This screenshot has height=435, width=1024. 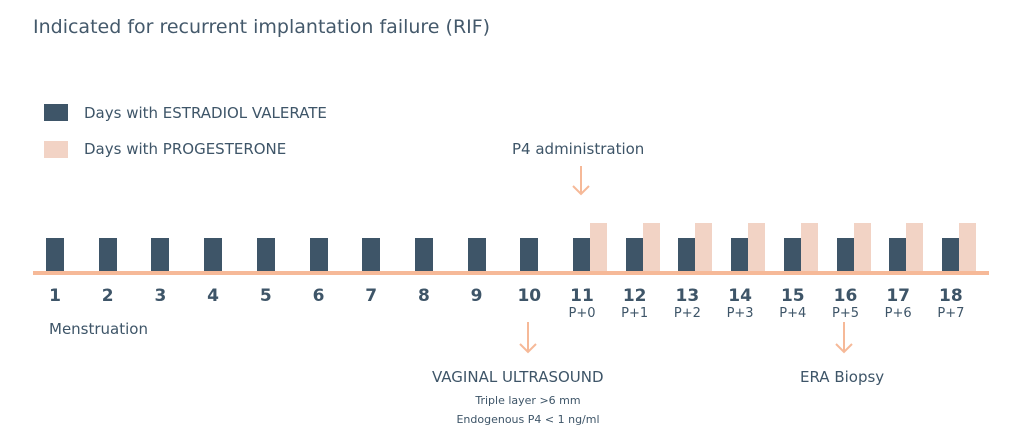 I want to click on legend-swatch-progesterone, so click(x=56, y=149).